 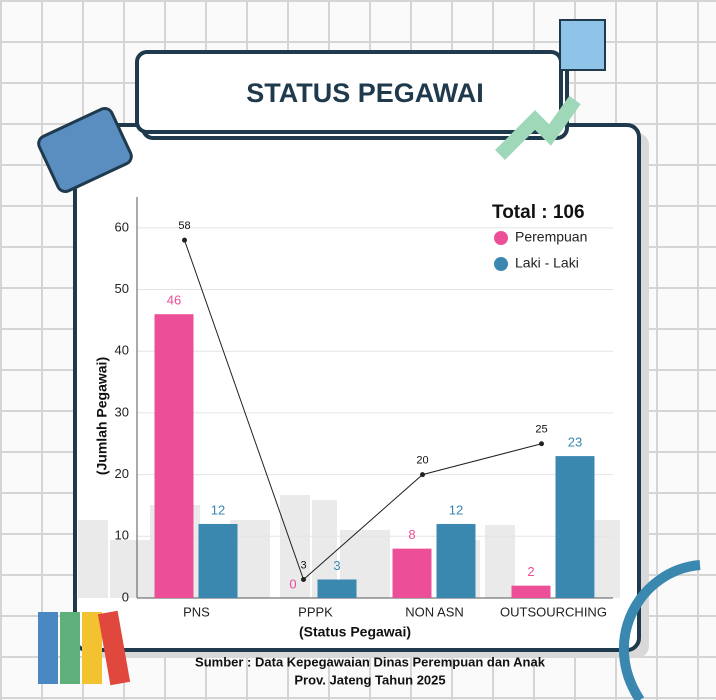 I want to click on bar-value-label: 3, so click(x=336, y=565).